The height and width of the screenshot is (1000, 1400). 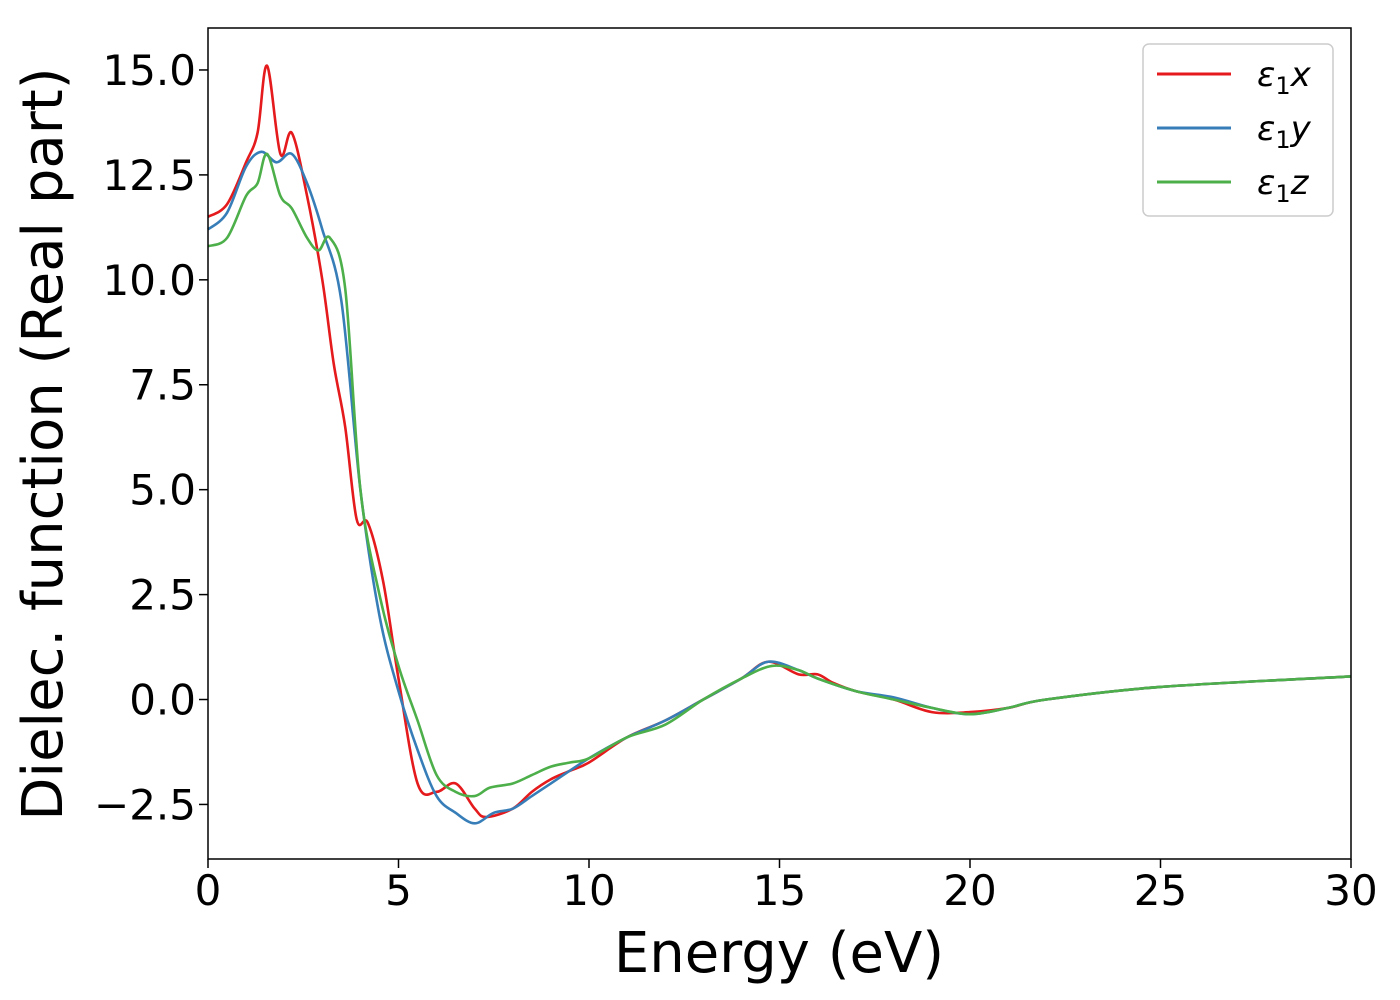 What do you see at coordinates (1283, 185) in the screenshot?
I see `legend-label-z: ε1z` at bounding box center [1283, 185].